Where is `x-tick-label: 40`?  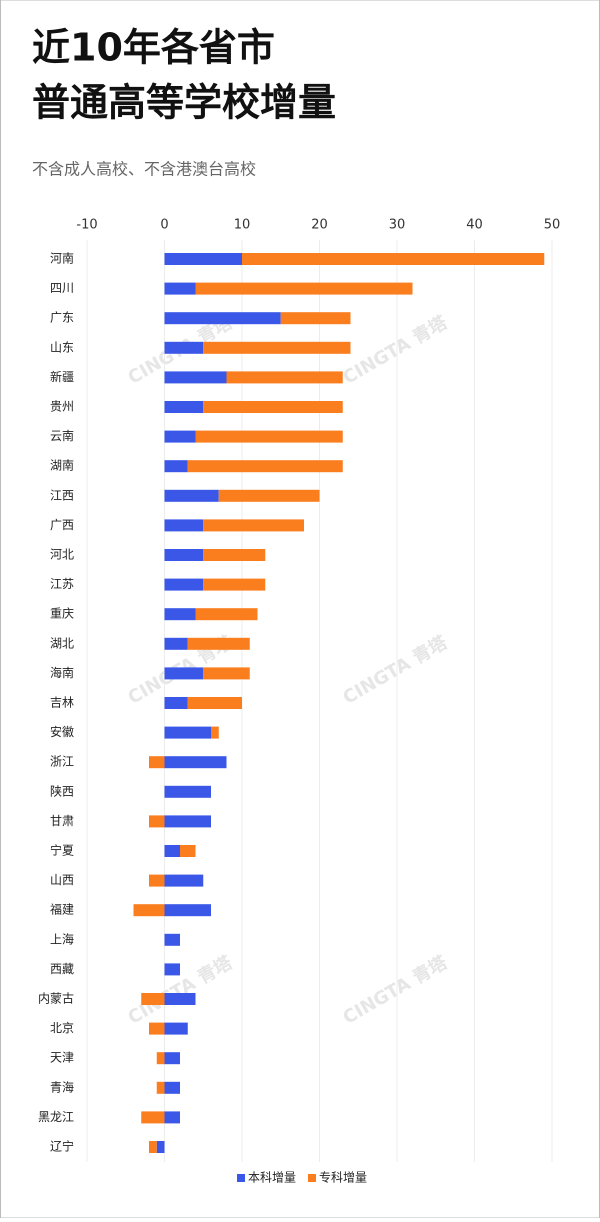
x-tick-label: 40 is located at coordinates (474, 225).